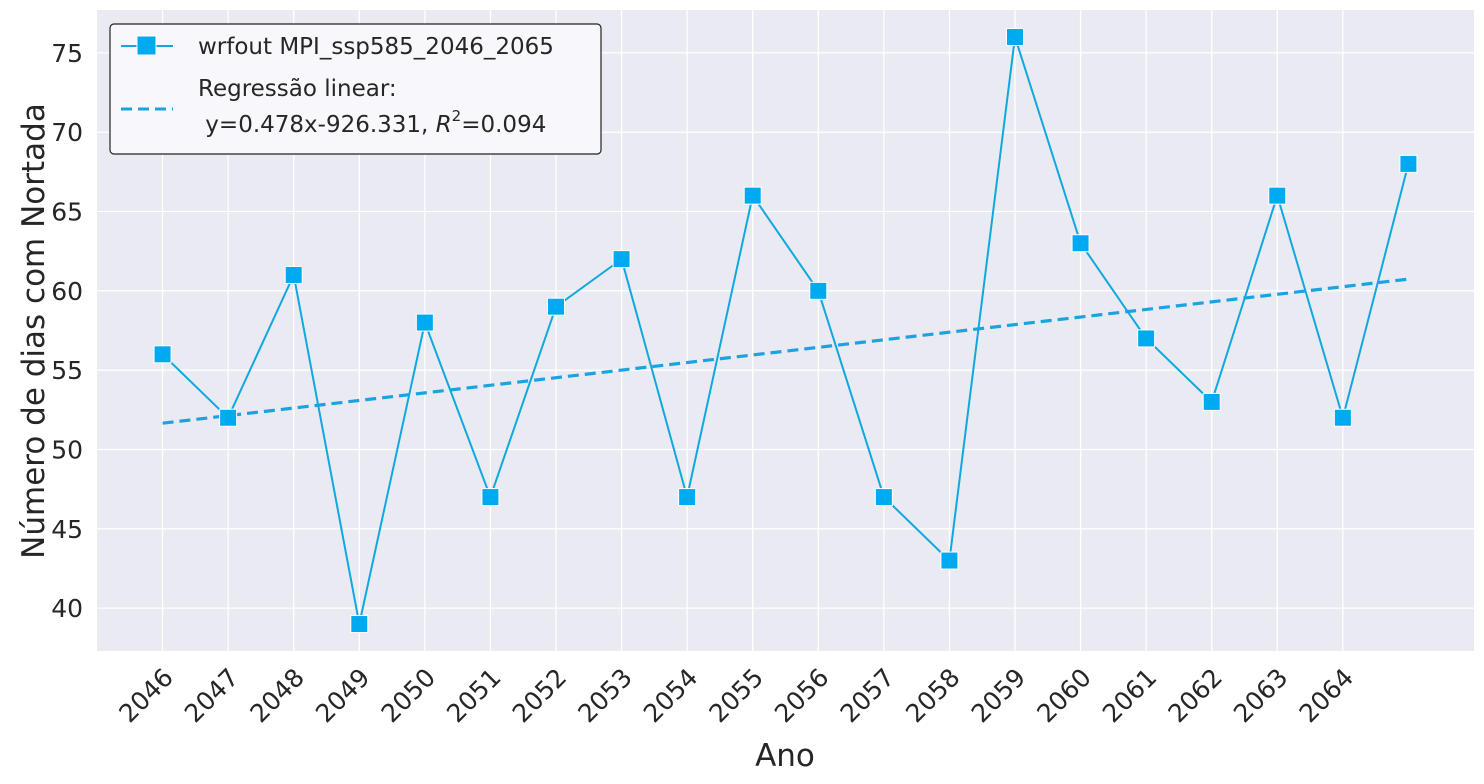 This screenshot has height=784, width=1484. What do you see at coordinates (67, 449) in the screenshot?
I see `y-tick-label: 50` at bounding box center [67, 449].